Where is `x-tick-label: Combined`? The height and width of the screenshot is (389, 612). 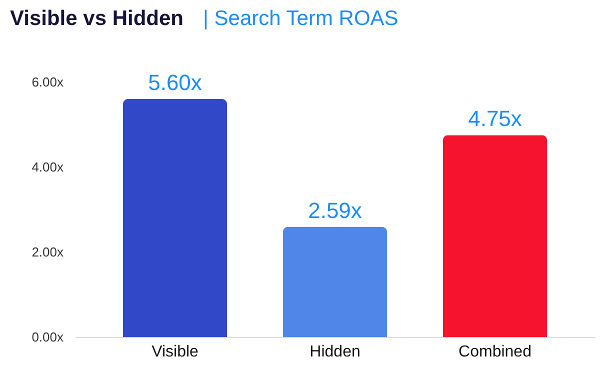 x-tick-label: Combined is located at coordinates (495, 352).